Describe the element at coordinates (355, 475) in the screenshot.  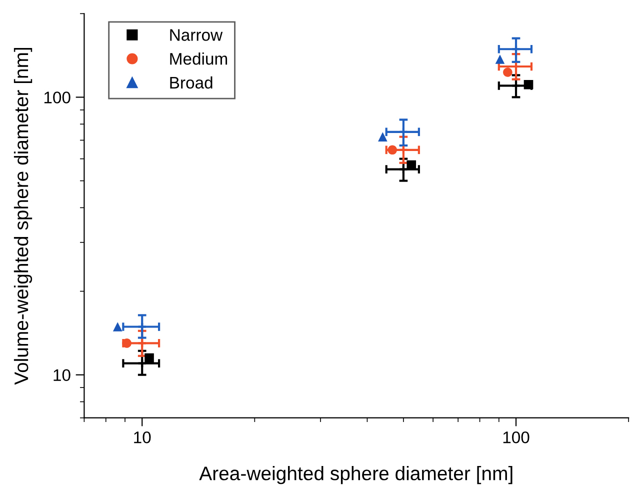
I see `x-axis-title: Area-weighted sphere diameter [nm]` at that location.